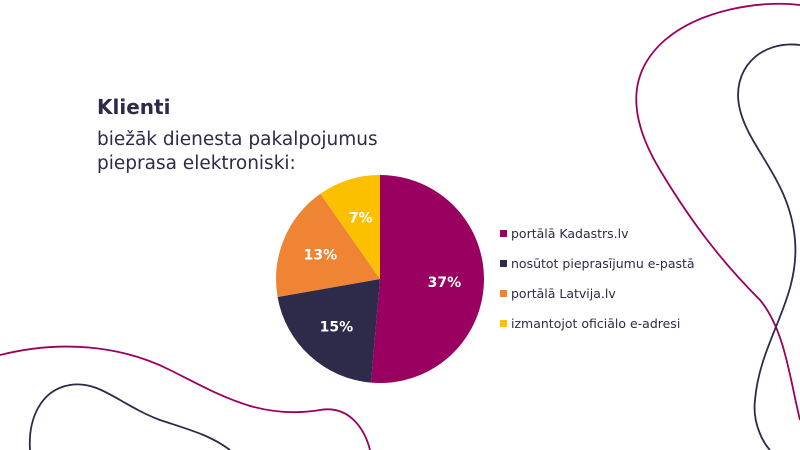  Describe the element at coordinates (768, 246) in the screenshot. I see `decor-curve-top-right-inner` at that location.